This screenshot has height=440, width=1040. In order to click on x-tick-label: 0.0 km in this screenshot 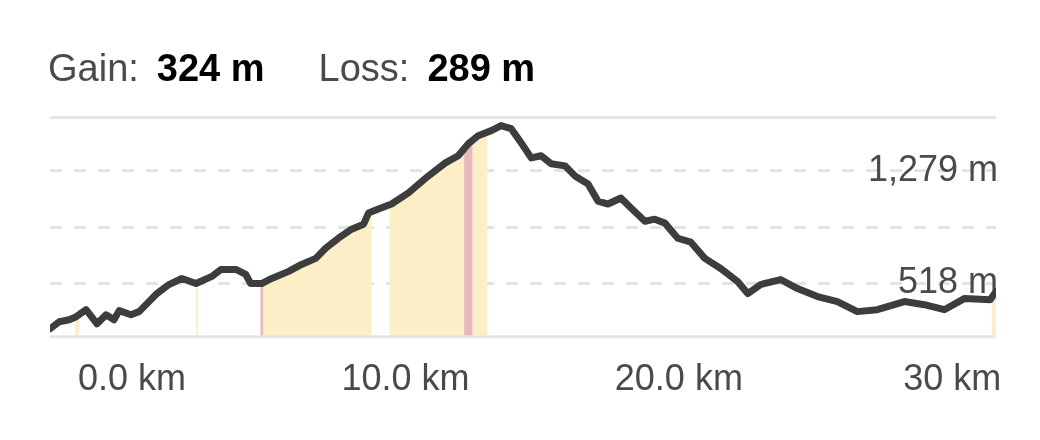, I will do `click(132, 378)`.